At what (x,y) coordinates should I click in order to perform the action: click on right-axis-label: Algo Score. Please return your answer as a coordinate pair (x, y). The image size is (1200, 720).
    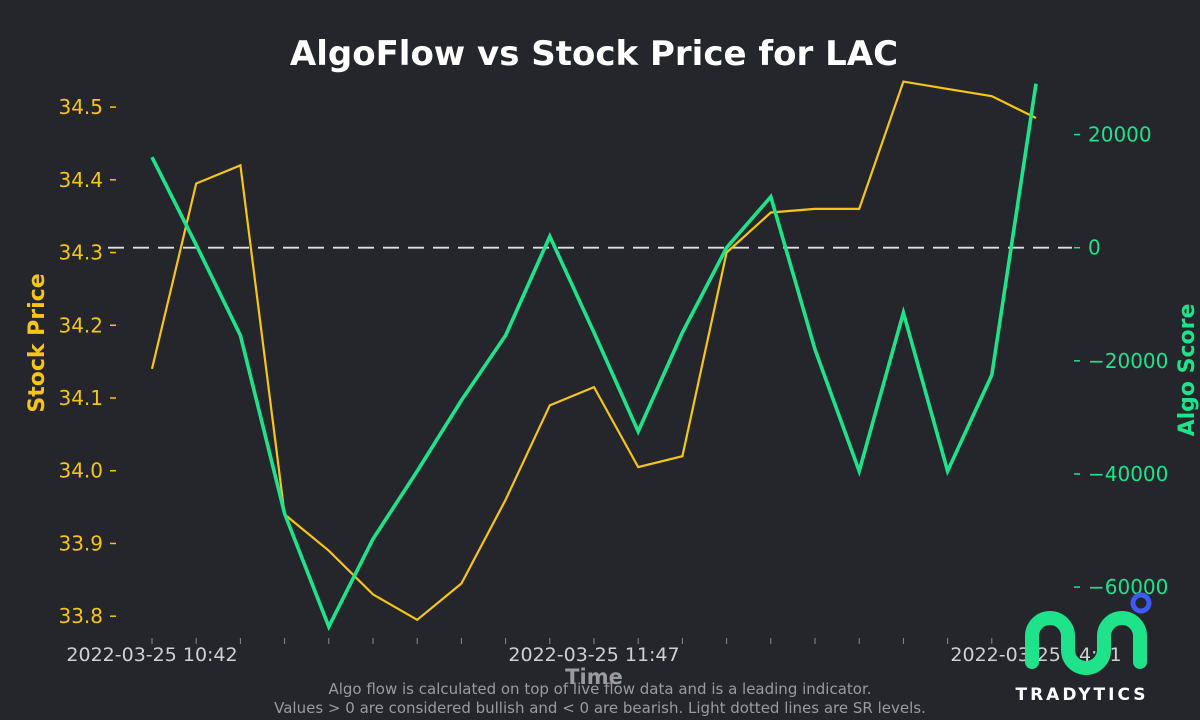
    Looking at the image, I should click on (1187, 370).